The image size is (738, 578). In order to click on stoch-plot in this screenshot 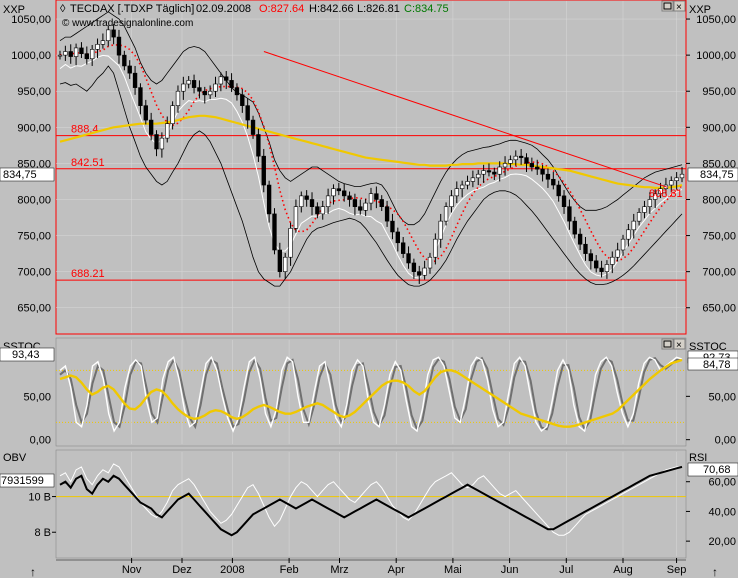, I will do `click(371, 394)`.